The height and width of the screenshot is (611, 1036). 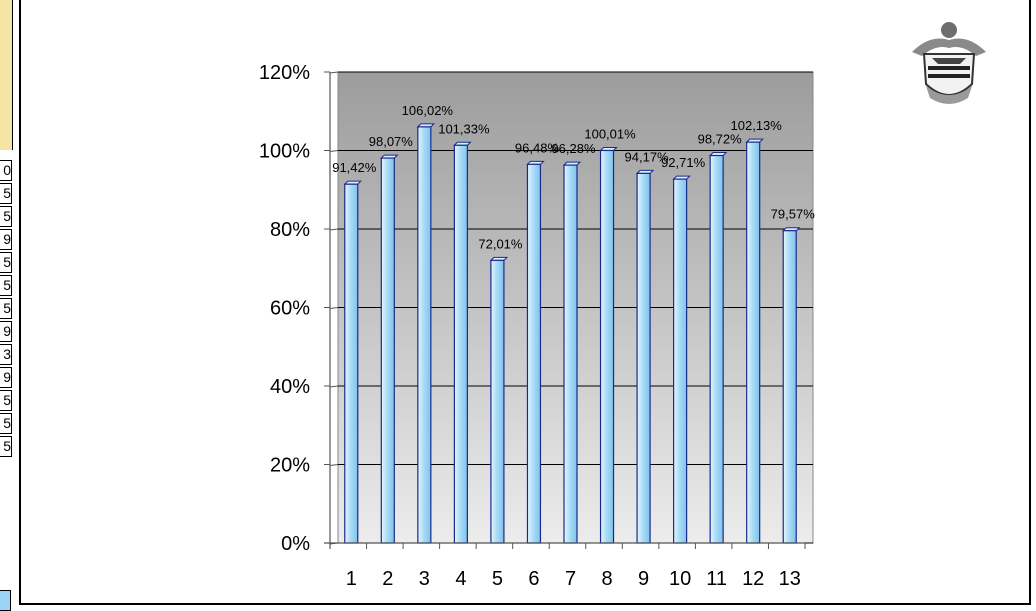 I want to click on y-tick-label: 60%, so click(x=290, y=309).